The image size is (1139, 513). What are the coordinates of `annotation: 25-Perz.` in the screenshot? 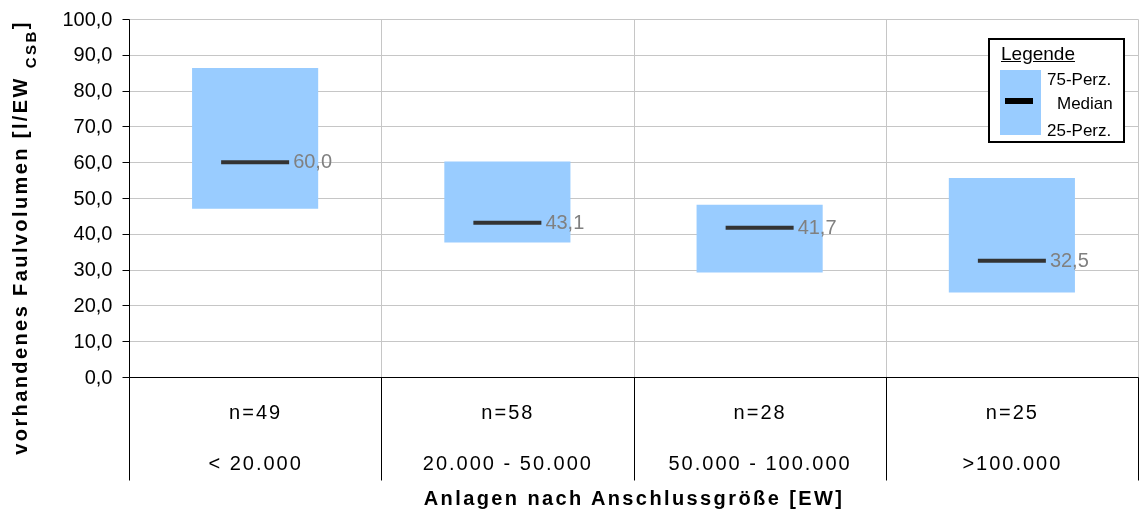 It's located at (1079, 130).